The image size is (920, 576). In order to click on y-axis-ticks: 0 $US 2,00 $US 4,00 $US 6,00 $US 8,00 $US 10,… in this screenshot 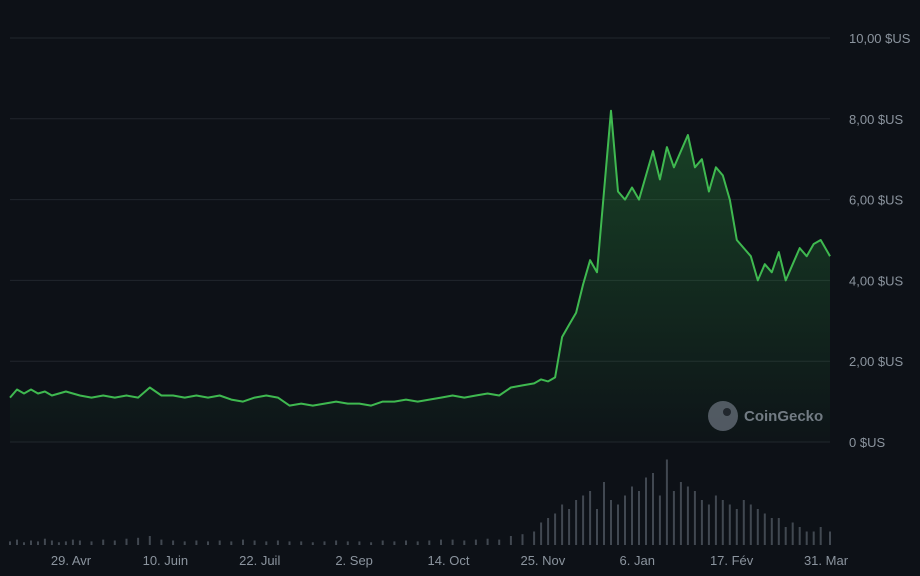, I will do `click(880, 240)`.